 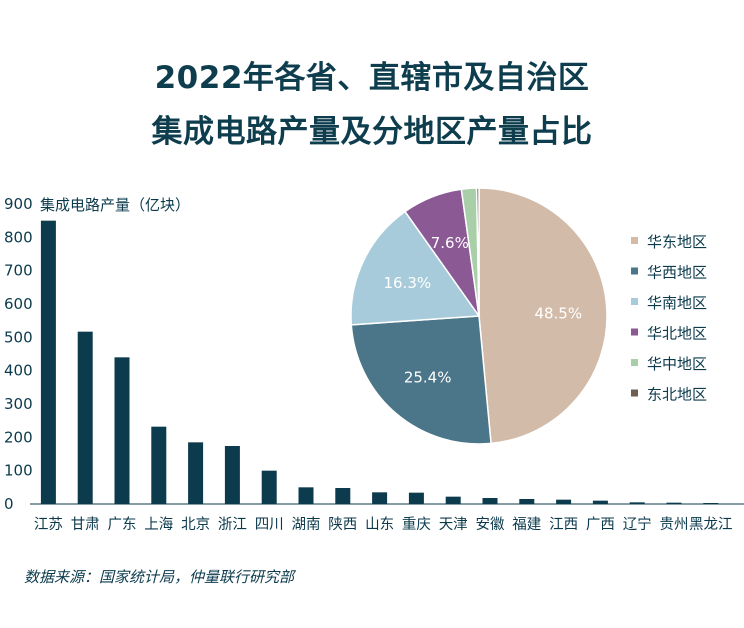 What do you see at coordinates (18, 204) in the screenshot?
I see `y-tick-label: 900` at bounding box center [18, 204].